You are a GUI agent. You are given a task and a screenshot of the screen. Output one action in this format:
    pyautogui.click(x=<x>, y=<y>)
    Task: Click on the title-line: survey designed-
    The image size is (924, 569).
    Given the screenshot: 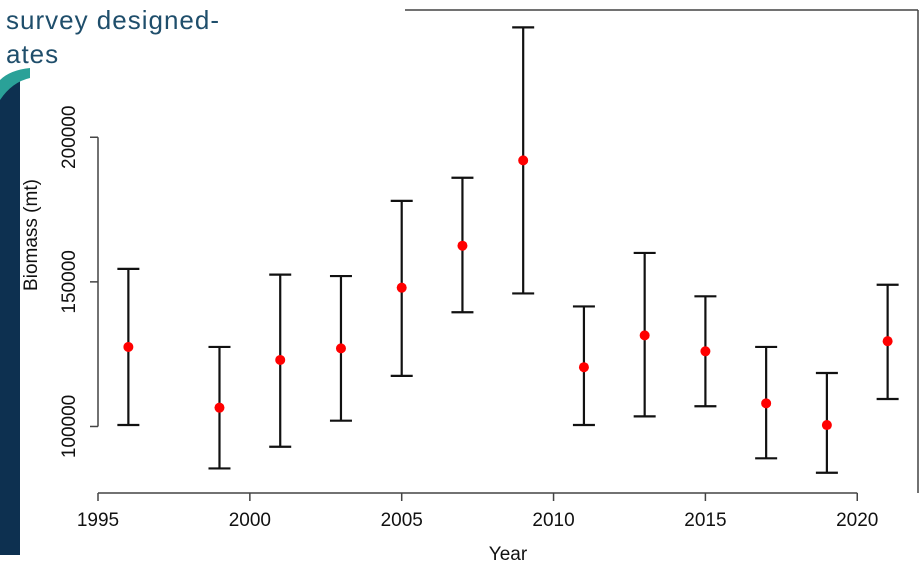 What is the action you would take?
    pyautogui.click(x=113, y=20)
    